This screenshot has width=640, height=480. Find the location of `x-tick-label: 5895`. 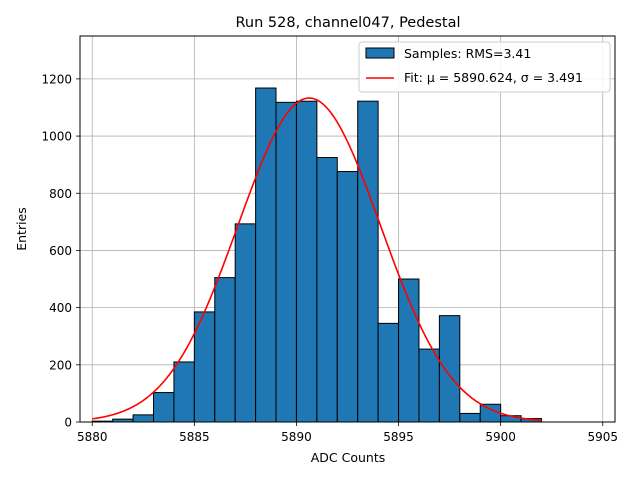

x-tick-label: 5895 is located at coordinates (398, 437).